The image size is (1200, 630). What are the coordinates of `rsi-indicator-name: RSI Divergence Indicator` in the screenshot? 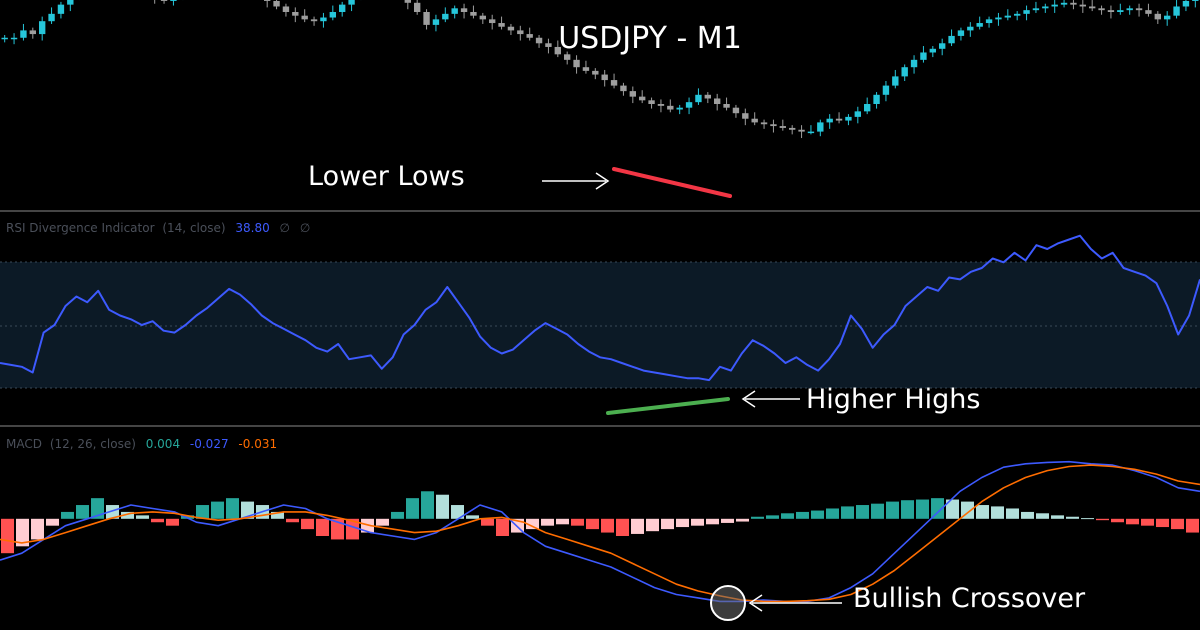 It's located at (80, 228).